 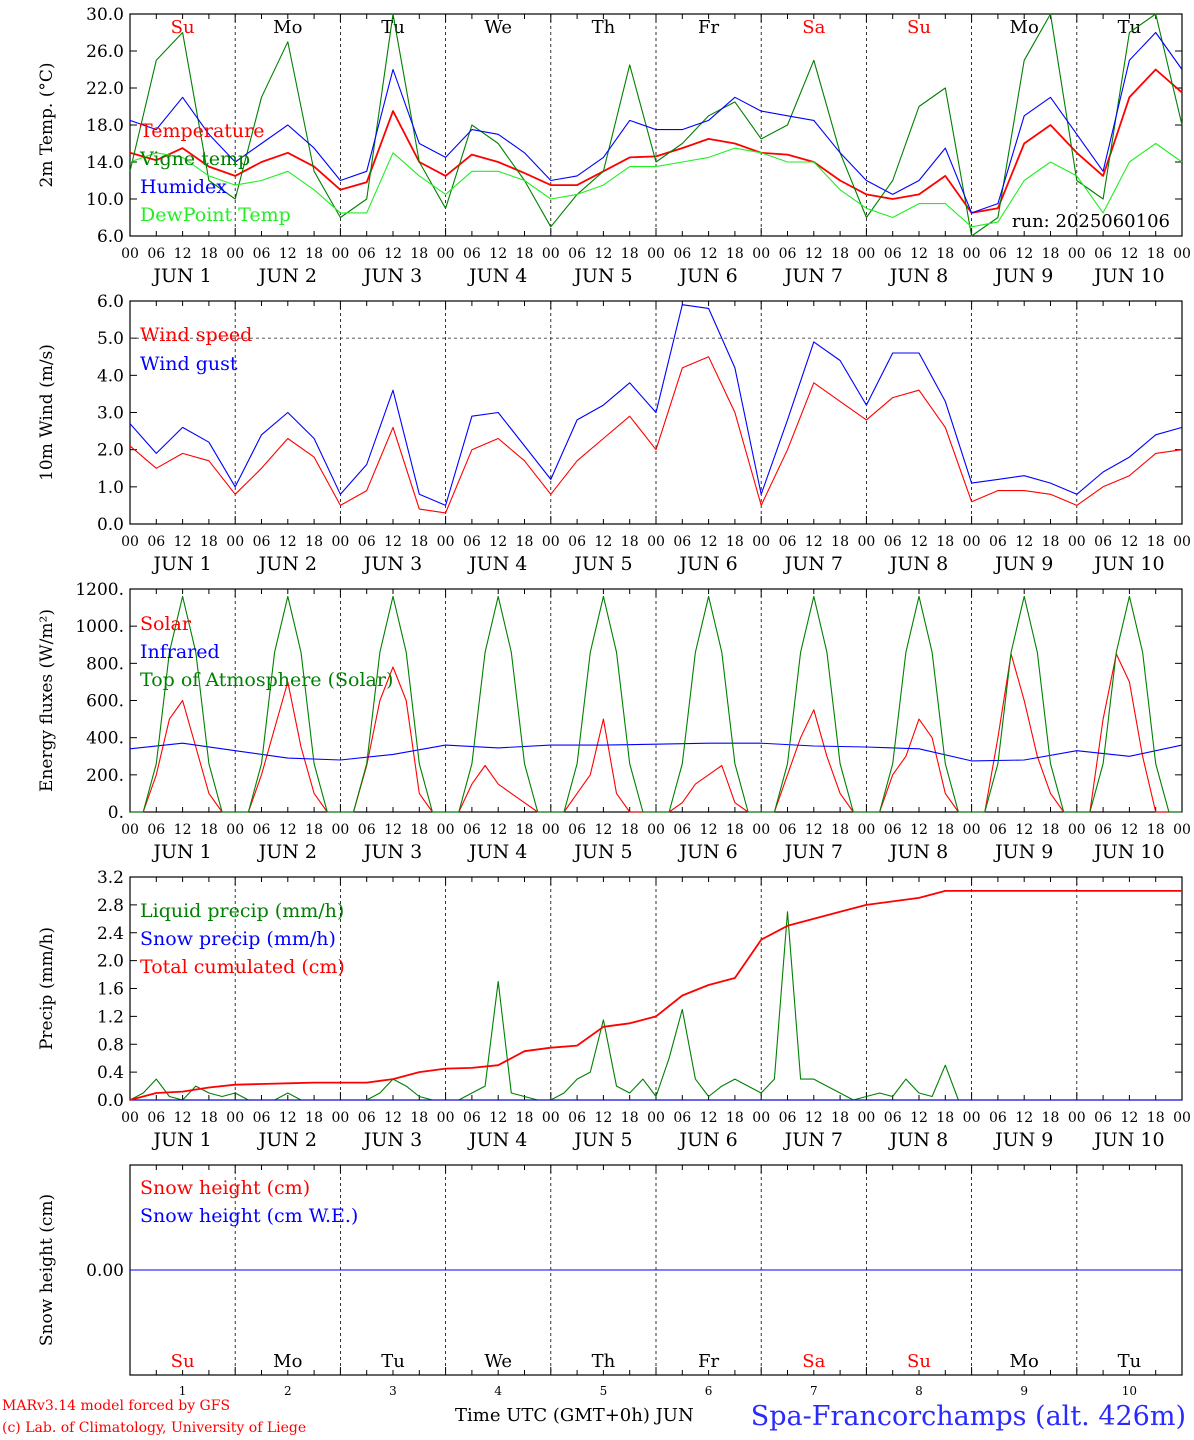 What do you see at coordinates (105, 776) in the screenshot?
I see `y-tick-label: 200.` at bounding box center [105, 776].